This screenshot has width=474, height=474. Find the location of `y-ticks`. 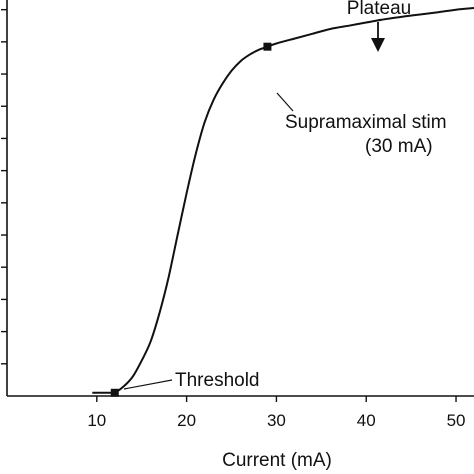

y-ticks is located at coordinates (4, 186).